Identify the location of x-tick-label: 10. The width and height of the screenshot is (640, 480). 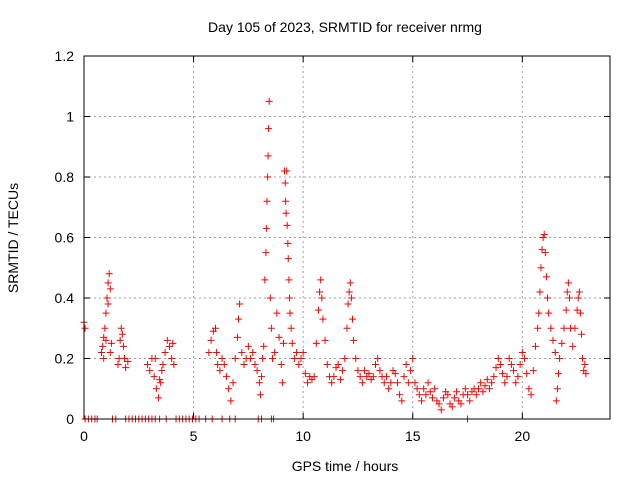
(303, 436).